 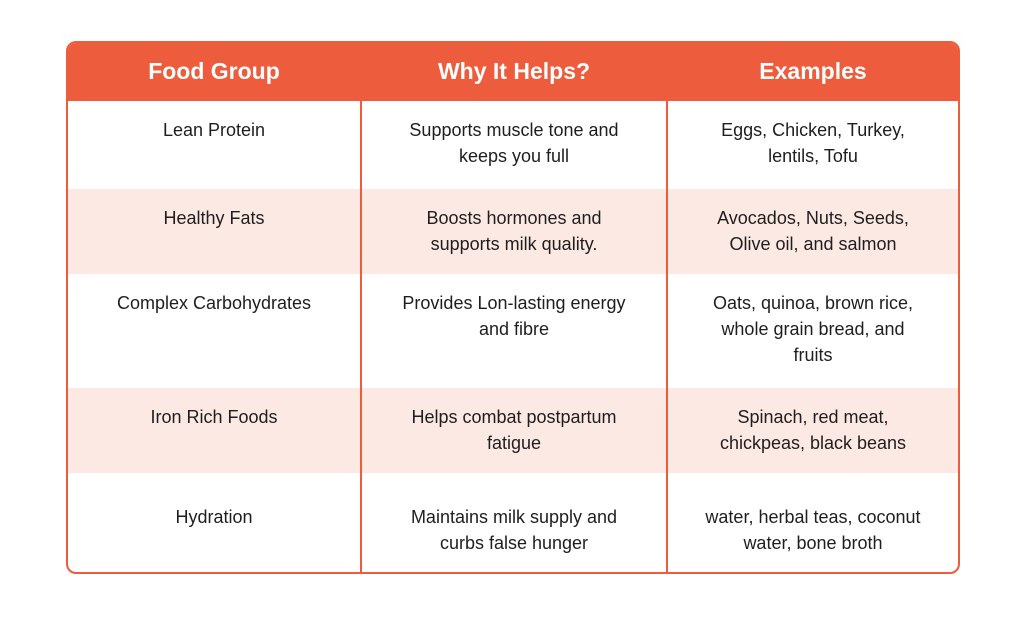 I want to click on cell-line: water, bone broth, so click(x=813, y=543).